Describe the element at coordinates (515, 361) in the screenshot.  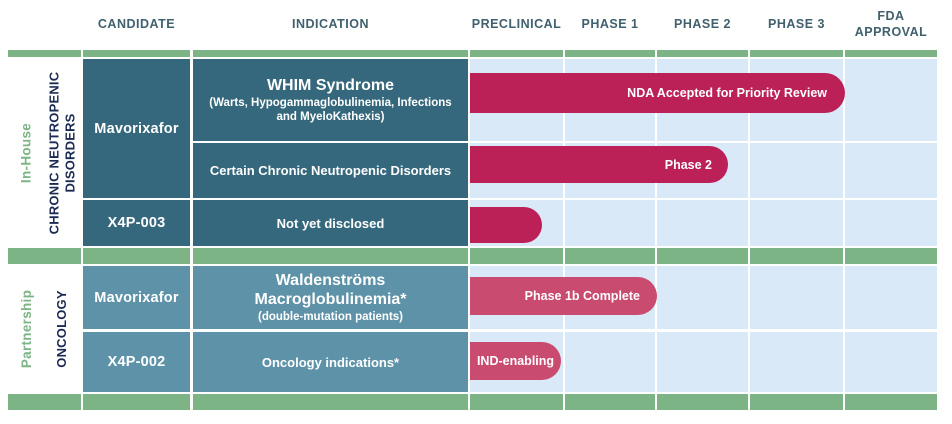
I see `progress-bar-x4p-002: IND-enabling` at that location.